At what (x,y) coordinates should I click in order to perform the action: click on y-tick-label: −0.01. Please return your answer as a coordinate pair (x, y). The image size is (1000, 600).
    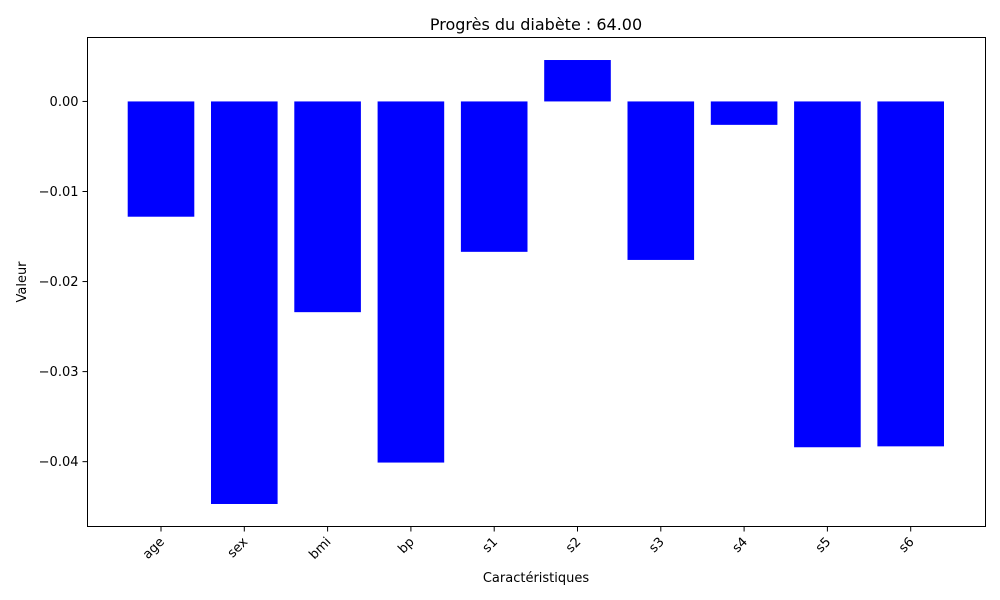
    Looking at the image, I should click on (59, 192).